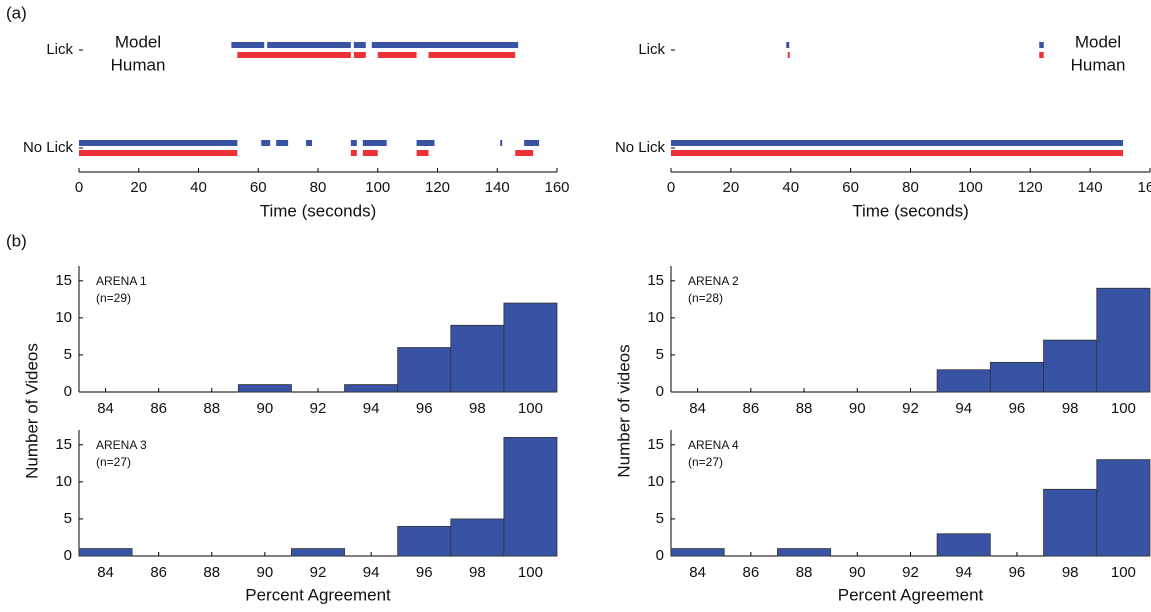 Image resolution: width=1151 pixels, height=612 pixels. Describe the element at coordinates (910, 210) in the screenshot. I see `x-axis-label: Time (seconds)` at that location.